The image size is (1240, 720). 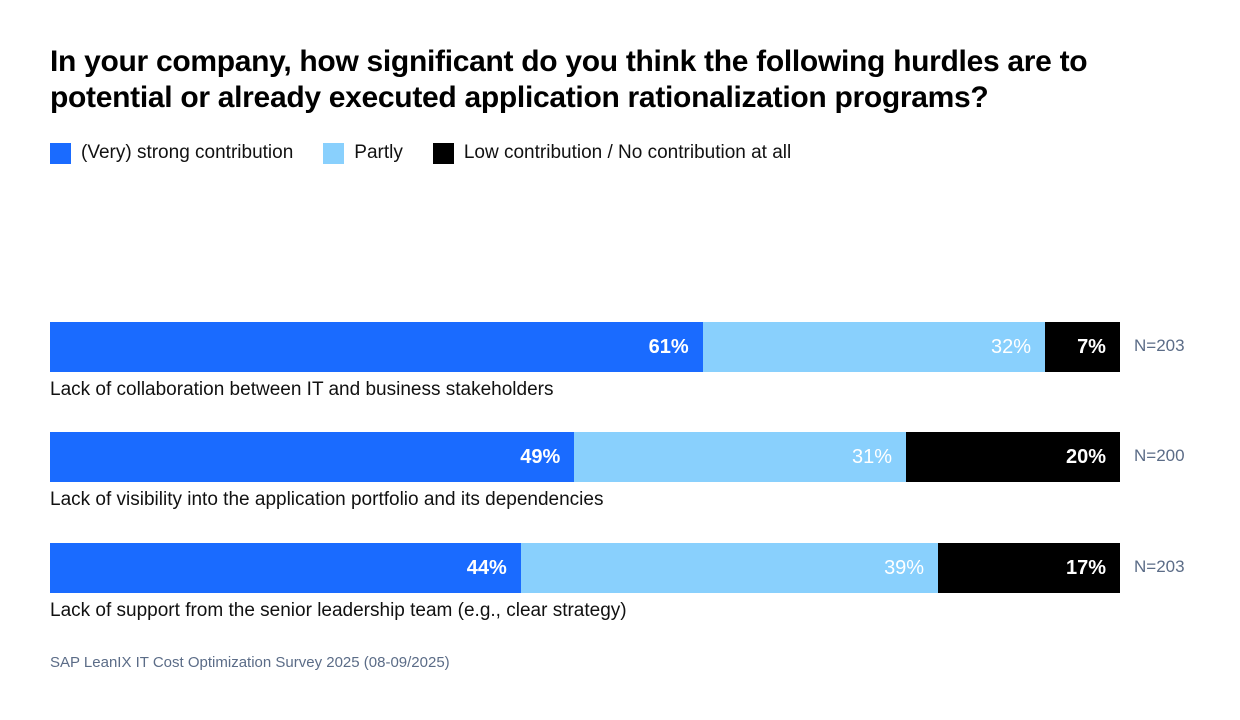 What do you see at coordinates (1159, 455) in the screenshot?
I see `sample-size-label: N=200` at bounding box center [1159, 455].